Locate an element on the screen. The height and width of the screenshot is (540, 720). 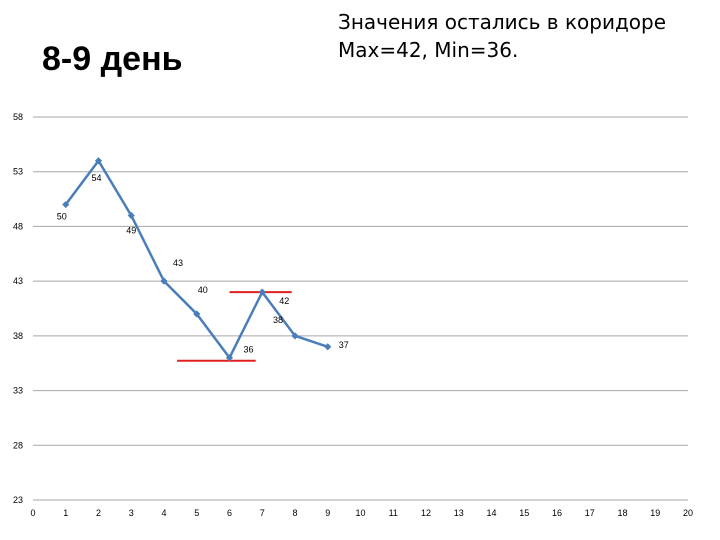
data-label: 42 is located at coordinates (284, 301).